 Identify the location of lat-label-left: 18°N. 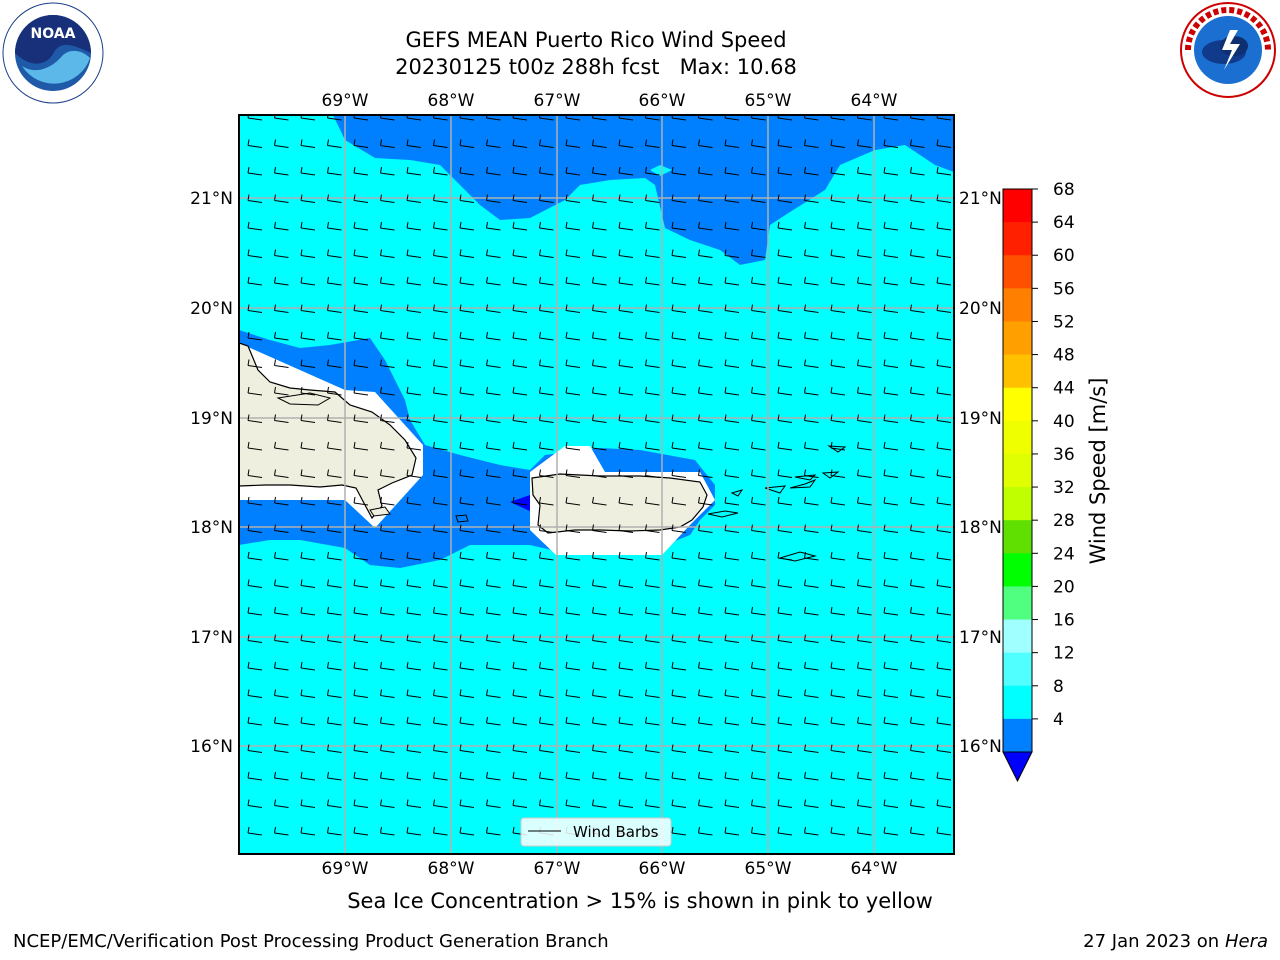
(211, 528).